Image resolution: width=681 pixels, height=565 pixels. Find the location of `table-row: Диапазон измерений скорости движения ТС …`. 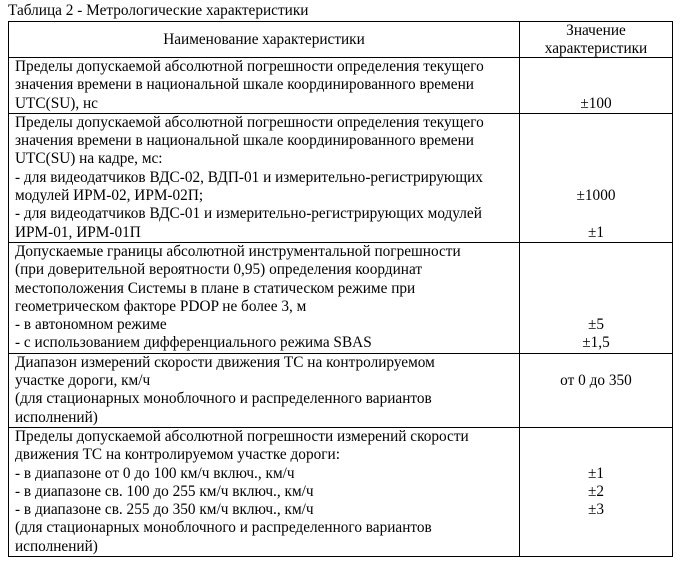

table-row: Диапазон измерений скорости движения ТС … is located at coordinates (340, 390).